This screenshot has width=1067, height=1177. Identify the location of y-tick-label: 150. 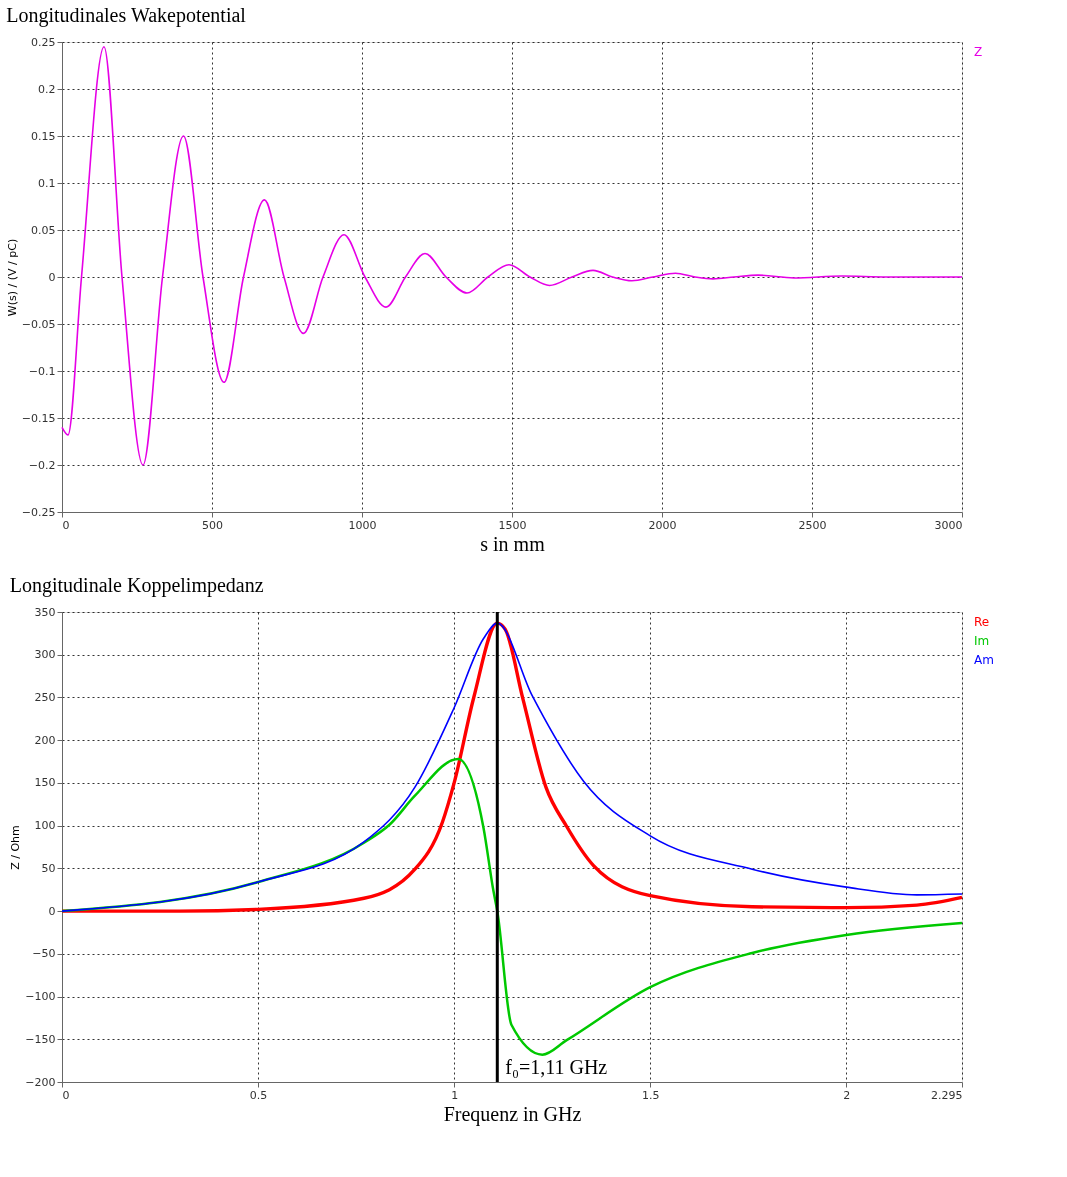
(45, 783).